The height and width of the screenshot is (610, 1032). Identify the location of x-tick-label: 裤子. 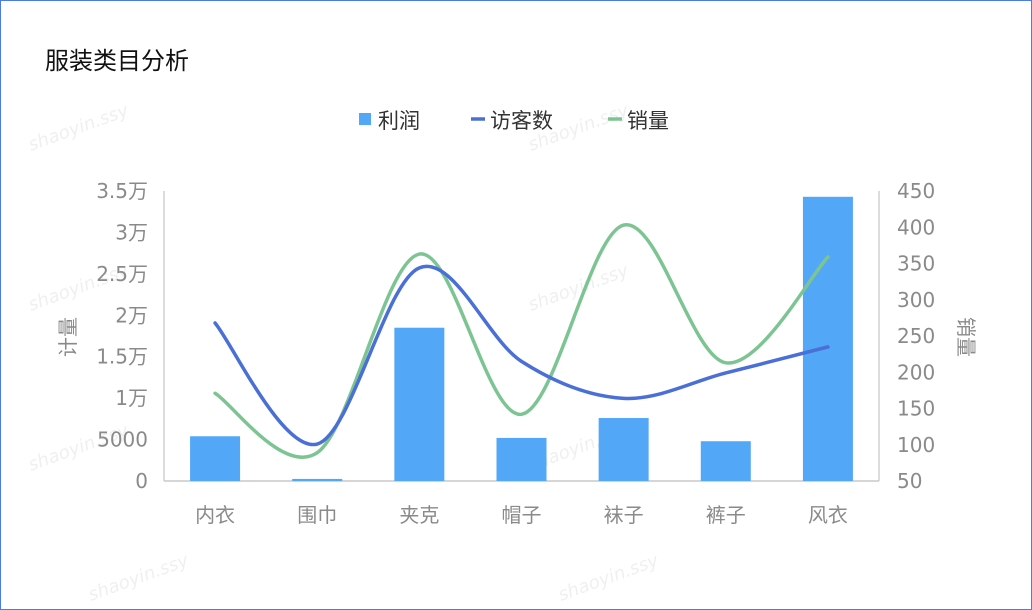
(726, 515).